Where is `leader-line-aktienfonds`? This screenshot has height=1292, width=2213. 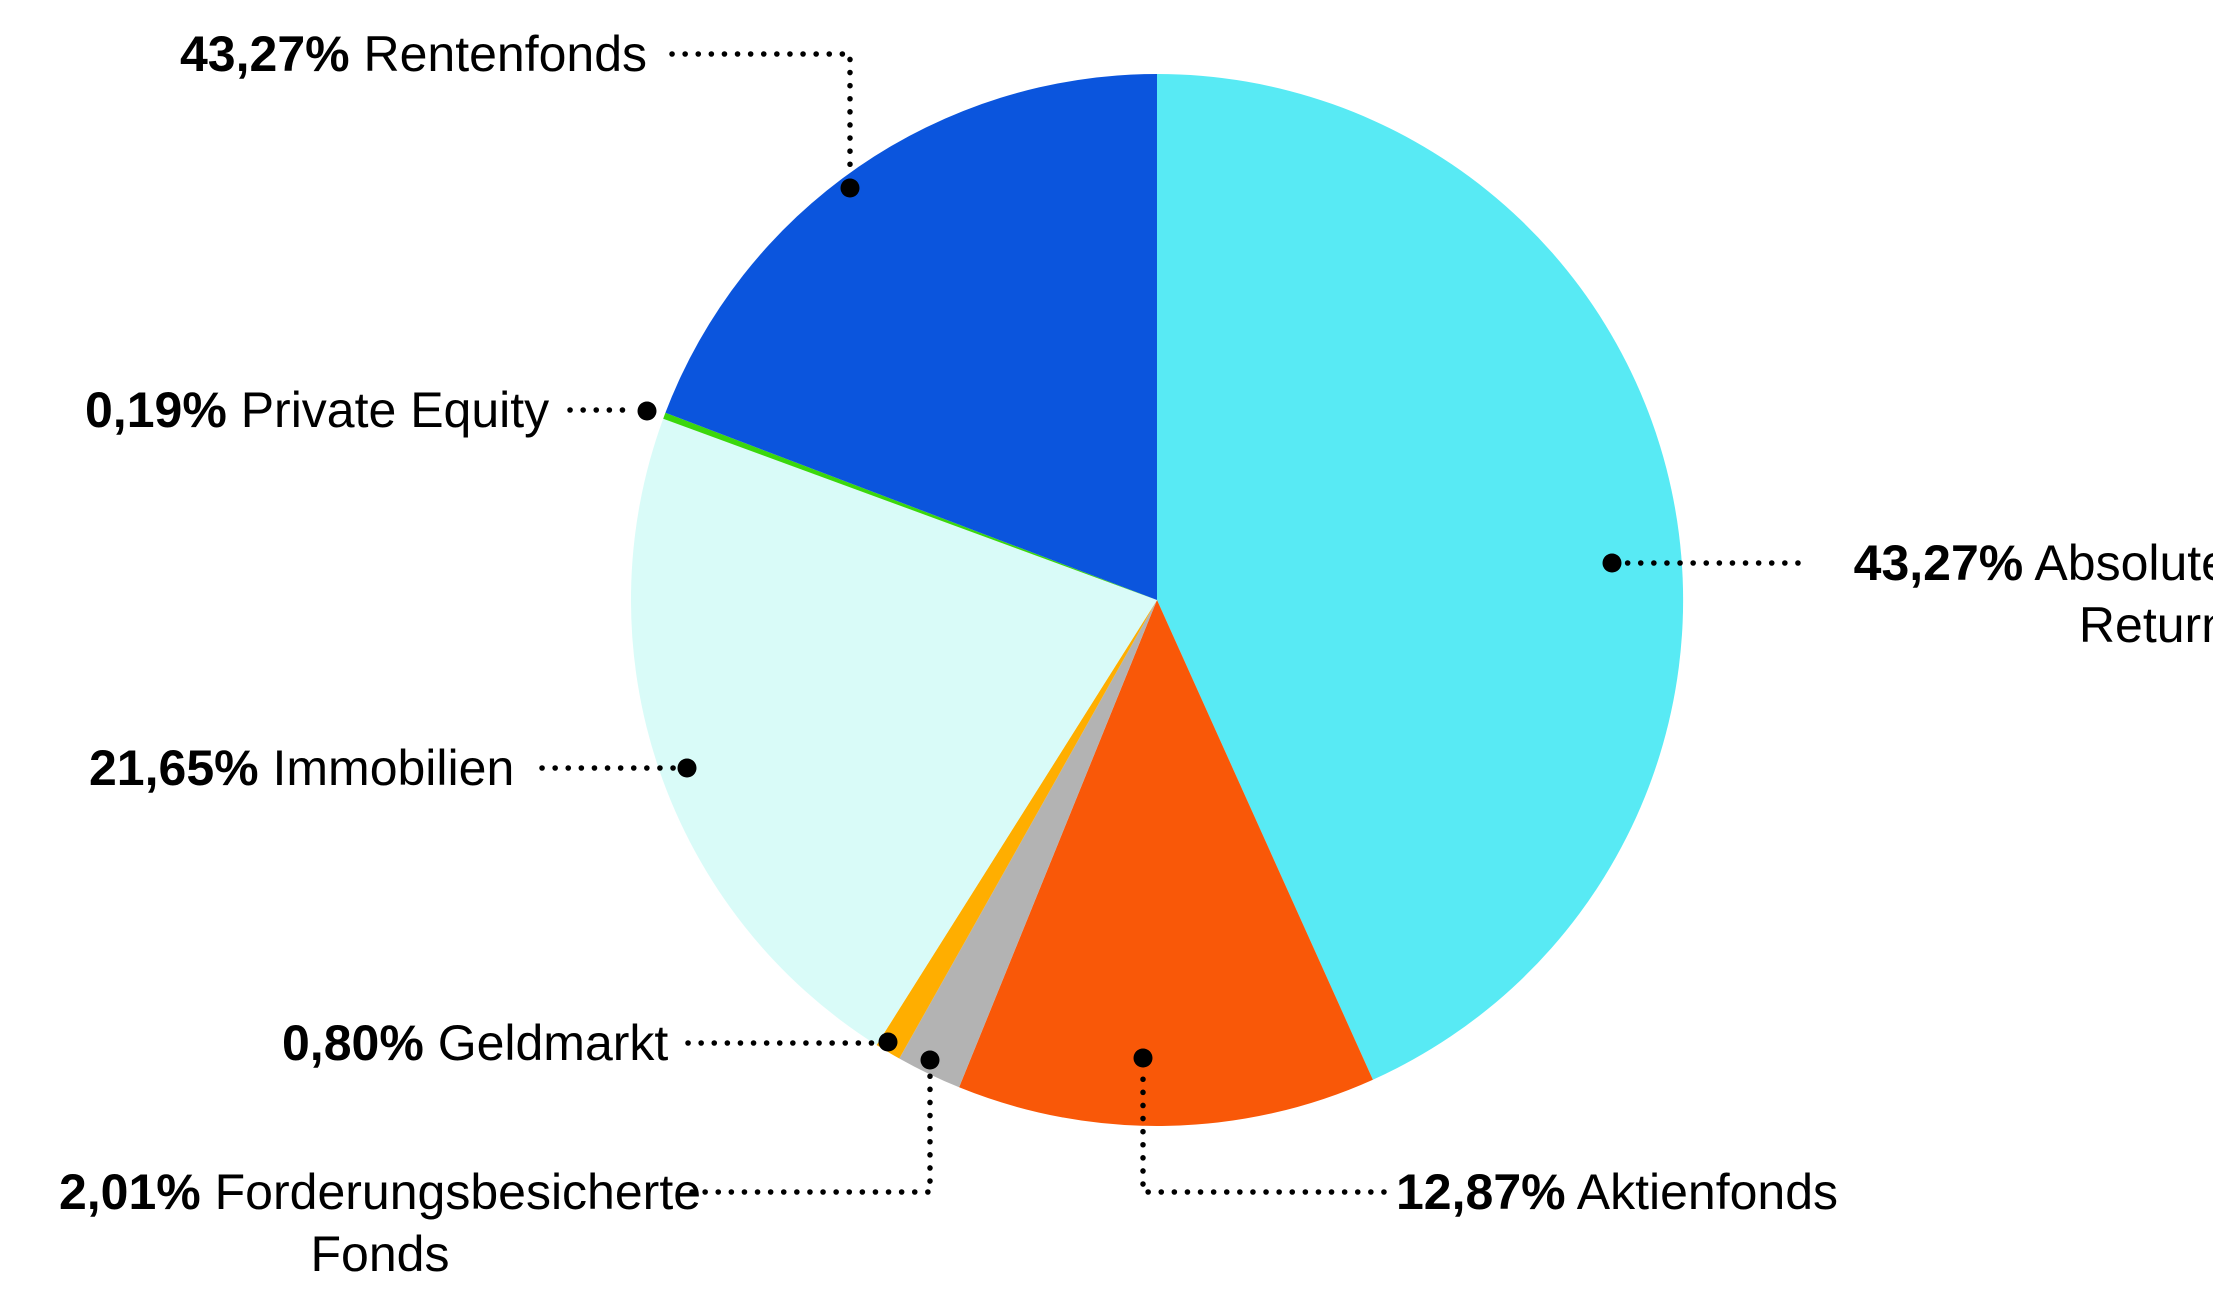
leader-line-aktienfonds is located at coordinates (1263, 1132).